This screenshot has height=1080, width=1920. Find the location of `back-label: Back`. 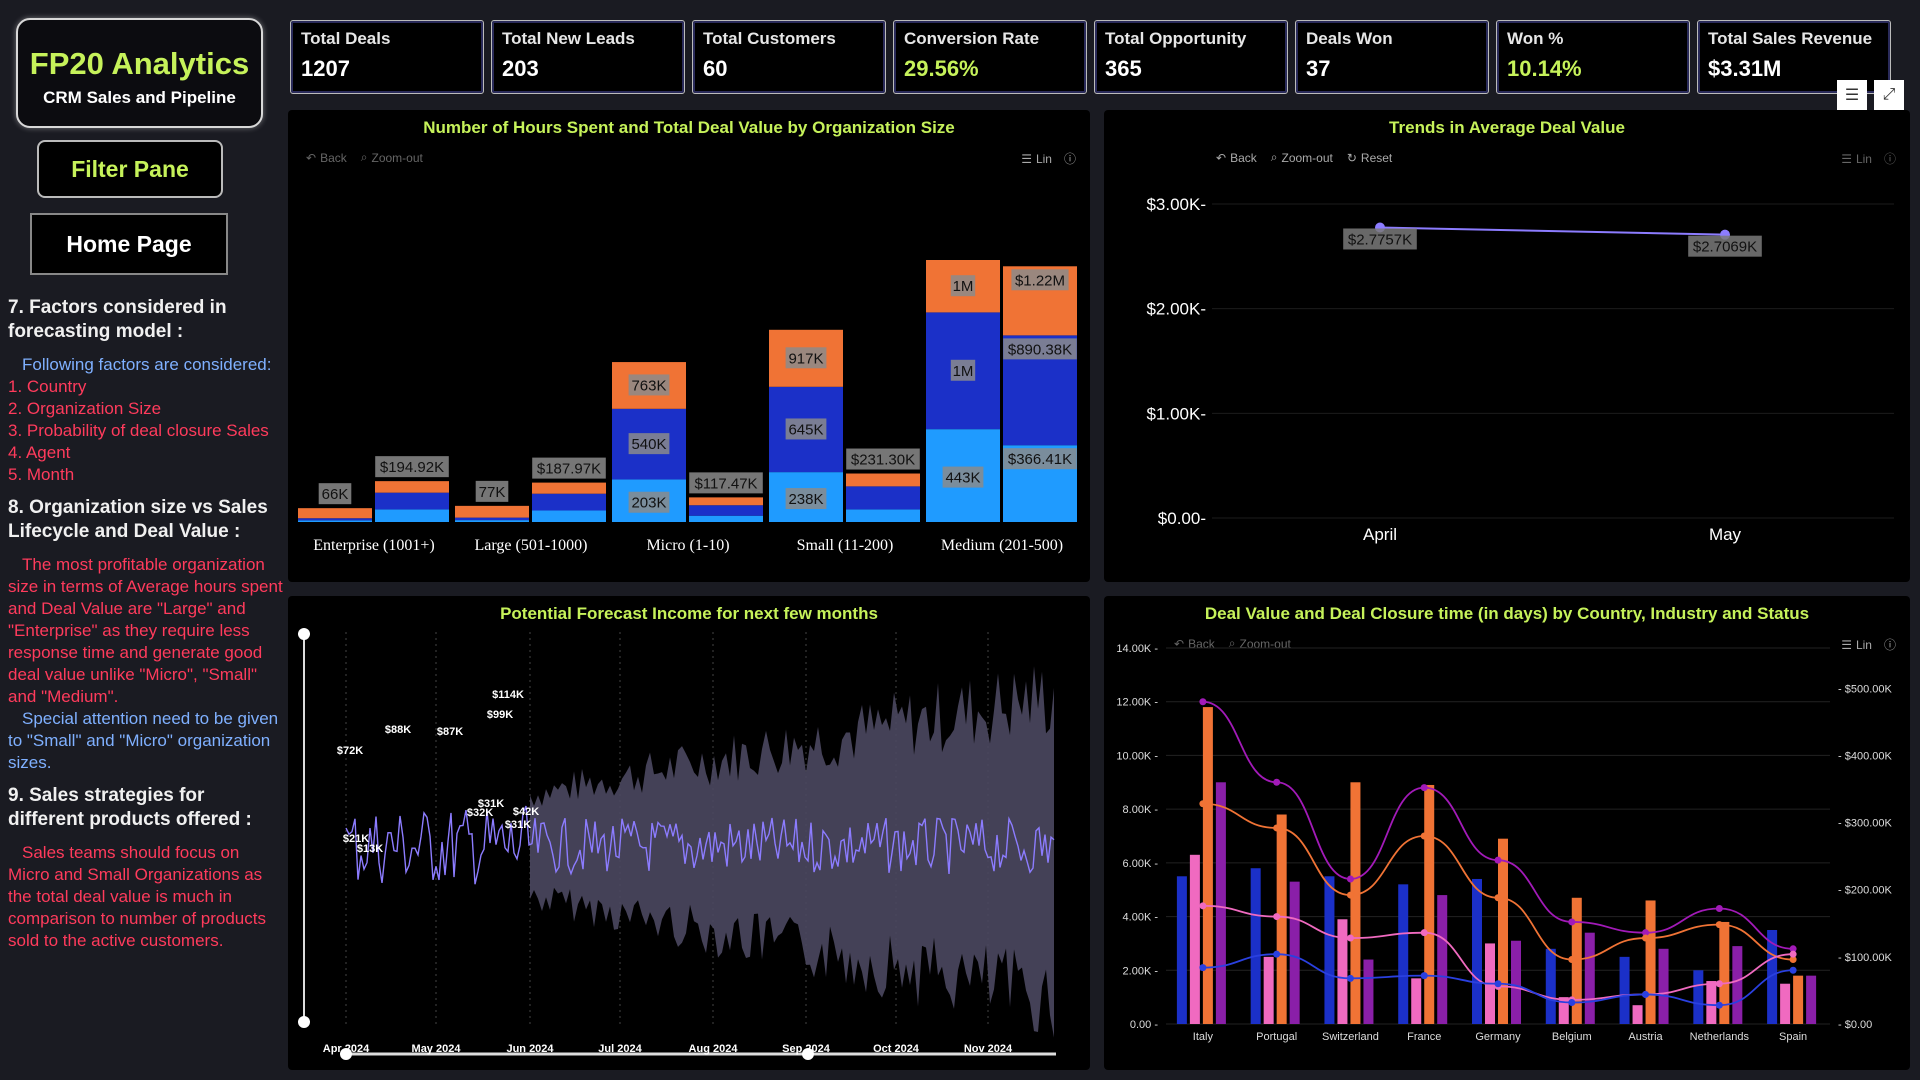

back-label: Back is located at coordinates (1243, 157).